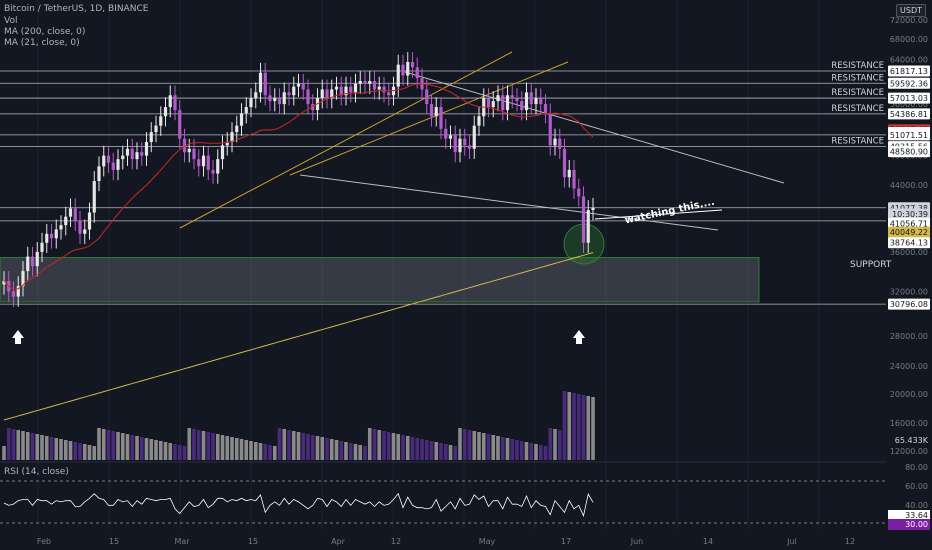  Describe the element at coordinates (396, 541) in the screenshot. I see `time-tick-label: 12` at that location.